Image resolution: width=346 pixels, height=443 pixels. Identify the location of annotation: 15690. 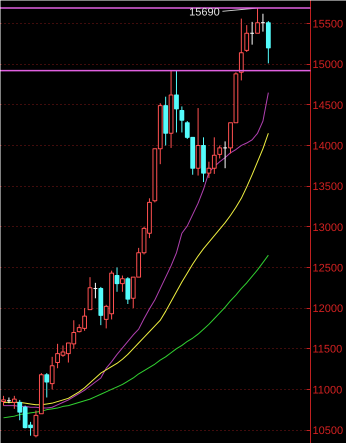
(204, 12).